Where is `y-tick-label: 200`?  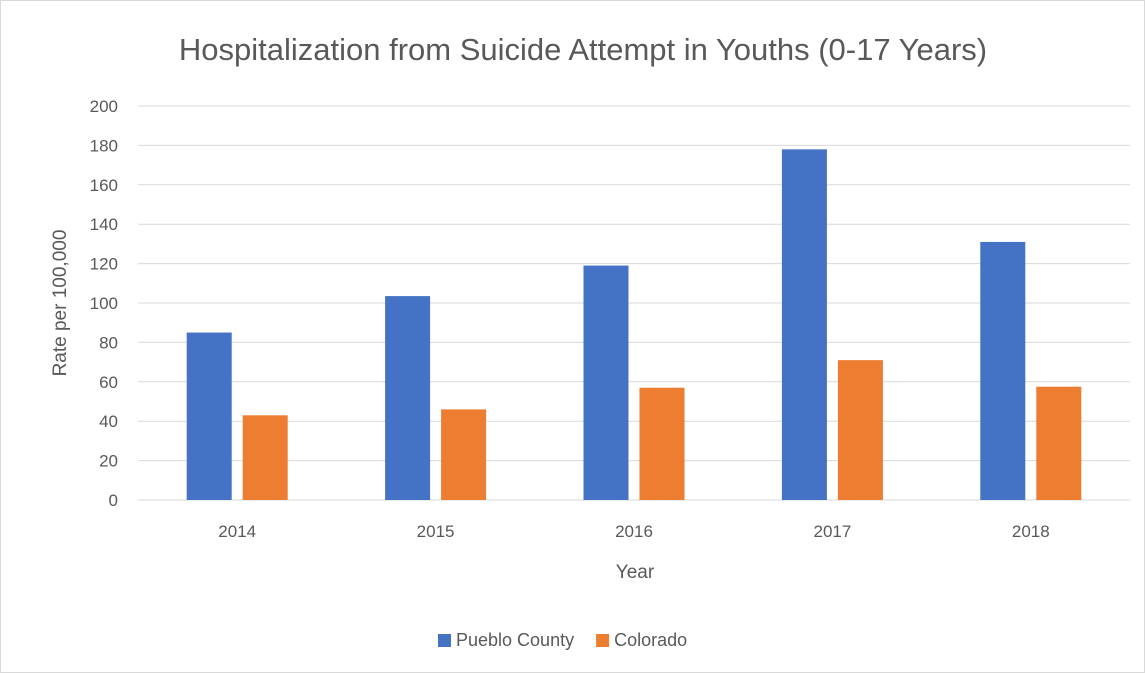
y-tick-label: 200 is located at coordinates (104, 106).